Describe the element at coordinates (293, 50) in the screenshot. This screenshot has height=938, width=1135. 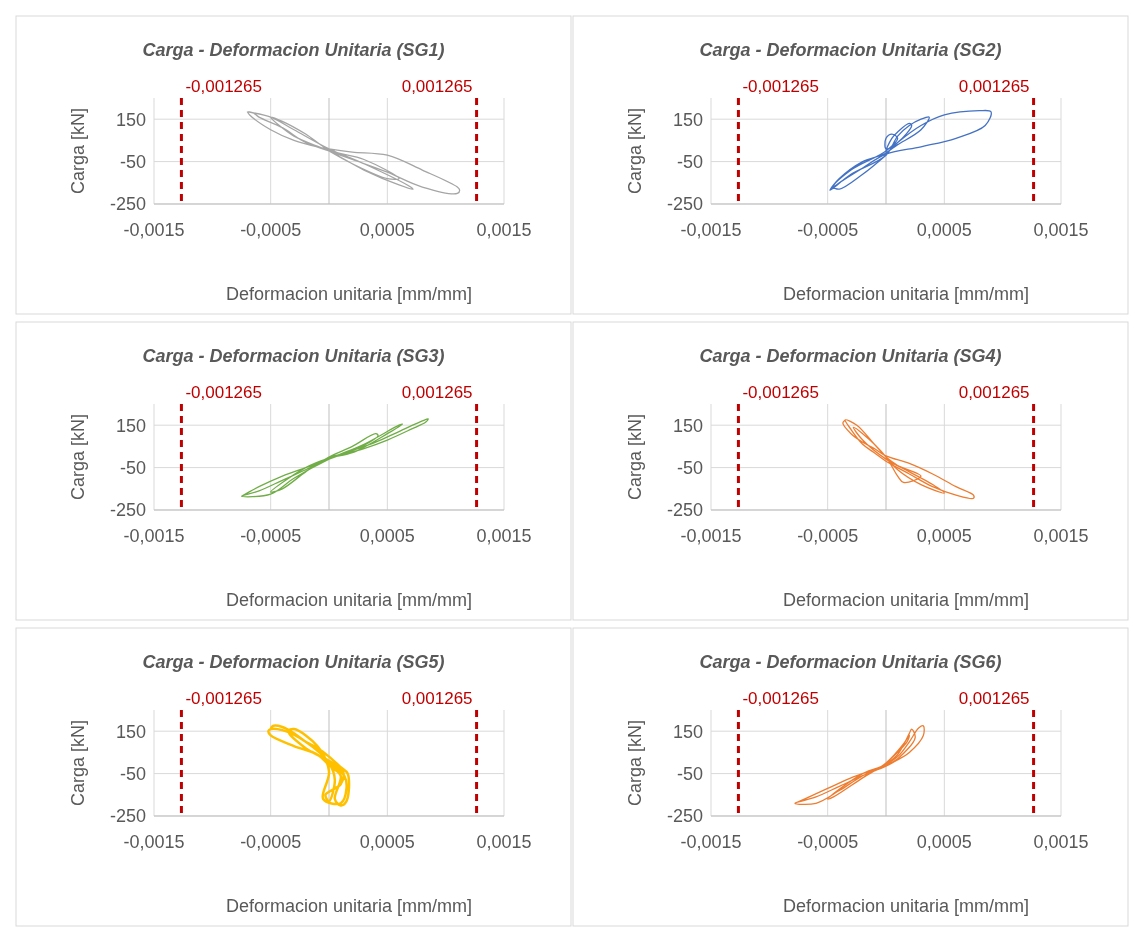
I see `chart-title: Carga - Deformacion Unitaria (SG1)` at that location.